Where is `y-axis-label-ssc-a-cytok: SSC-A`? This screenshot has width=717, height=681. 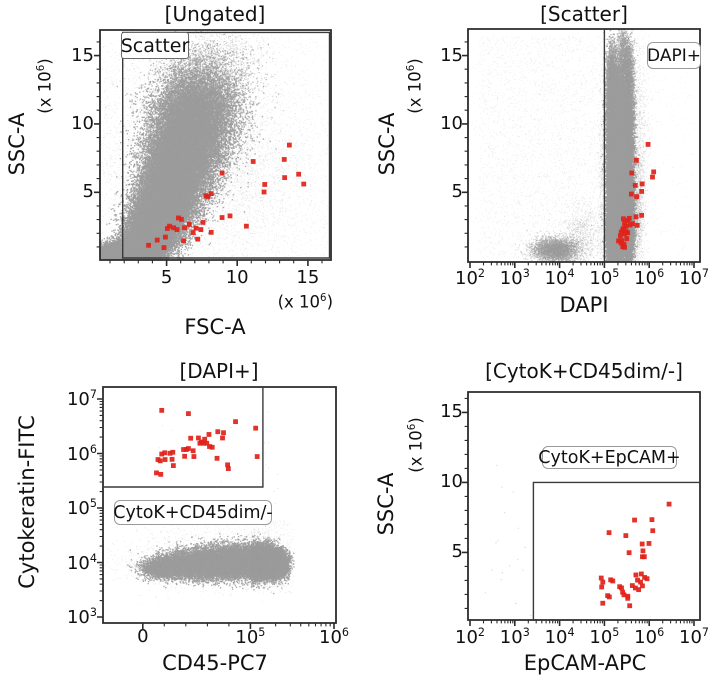
y-axis-label-ssc-a-cytok: SSC-A is located at coordinates (386, 504).